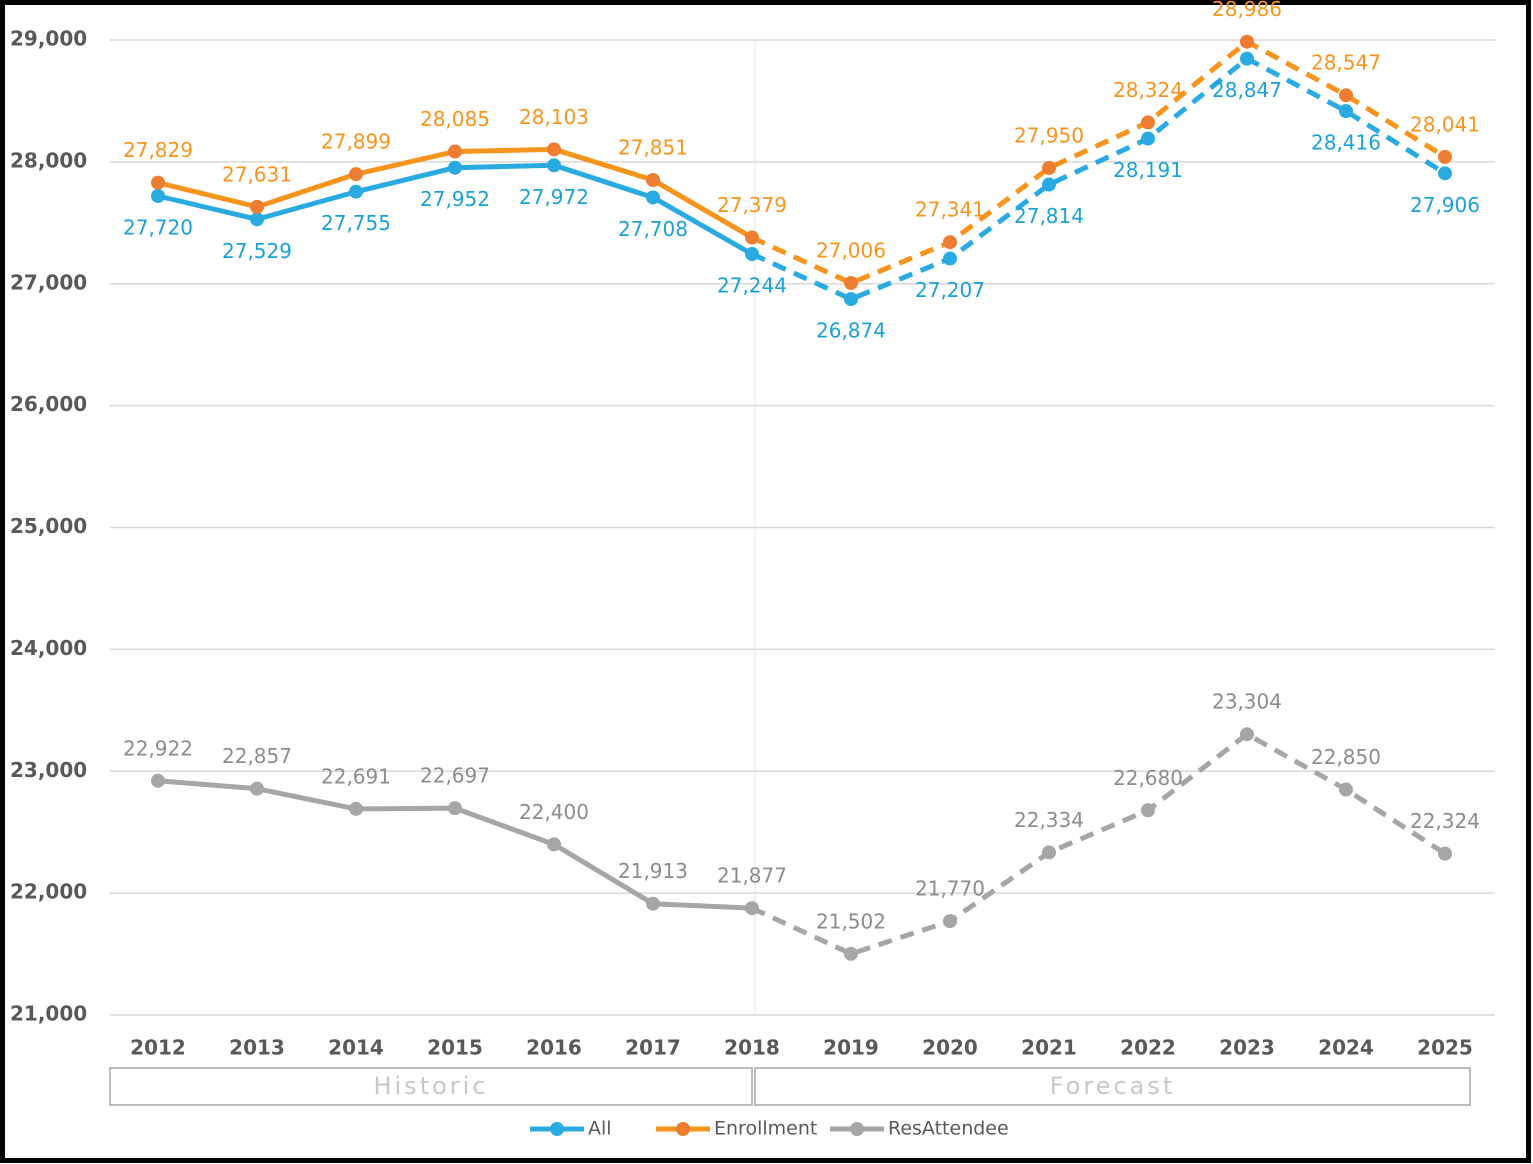 Image resolution: width=1533 pixels, height=1164 pixels. Describe the element at coordinates (1346, 757) in the screenshot. I see `value-label: 22,850` at that location.